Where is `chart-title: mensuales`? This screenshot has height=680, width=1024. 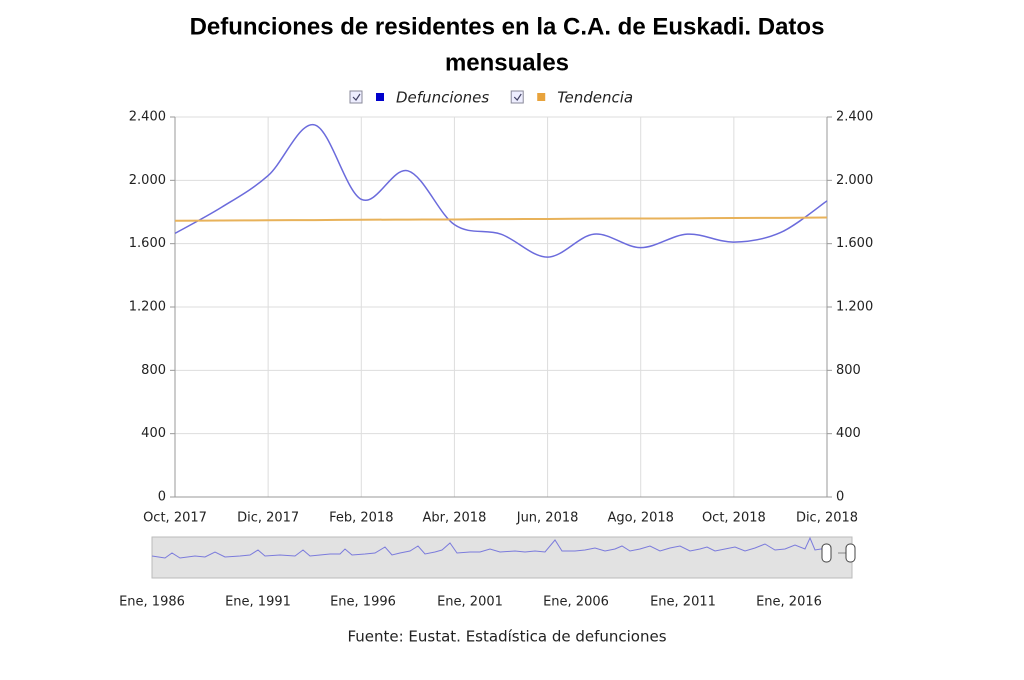 chart-title: mensuales is located at coordinates (507, 62).